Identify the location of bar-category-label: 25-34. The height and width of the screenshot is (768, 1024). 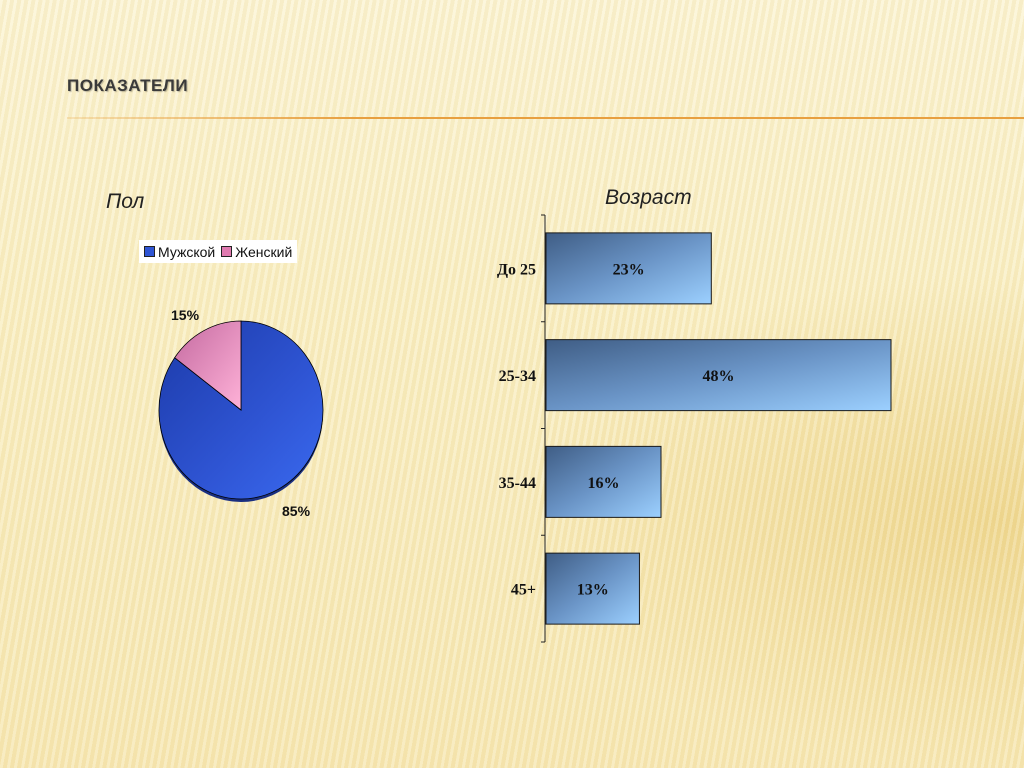
(517, 376).